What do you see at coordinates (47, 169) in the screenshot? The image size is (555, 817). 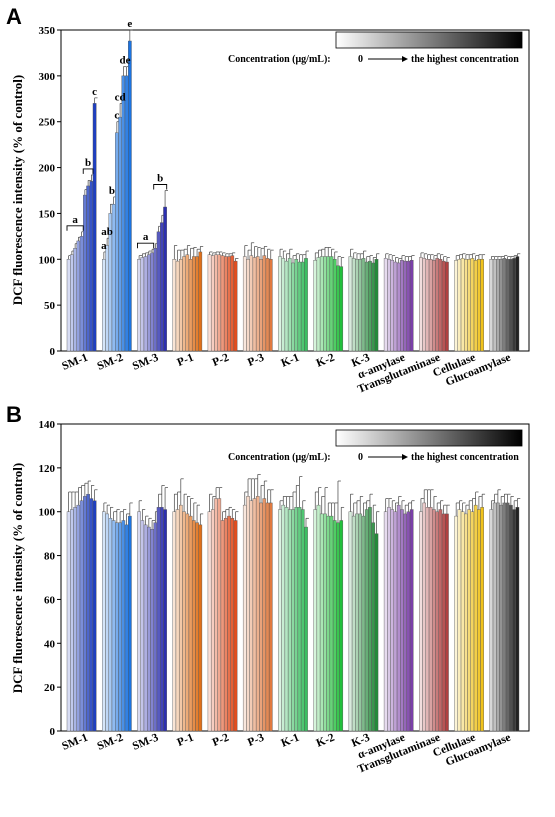 I see `y-tick-label: 200` at bounding box center [47, 169].